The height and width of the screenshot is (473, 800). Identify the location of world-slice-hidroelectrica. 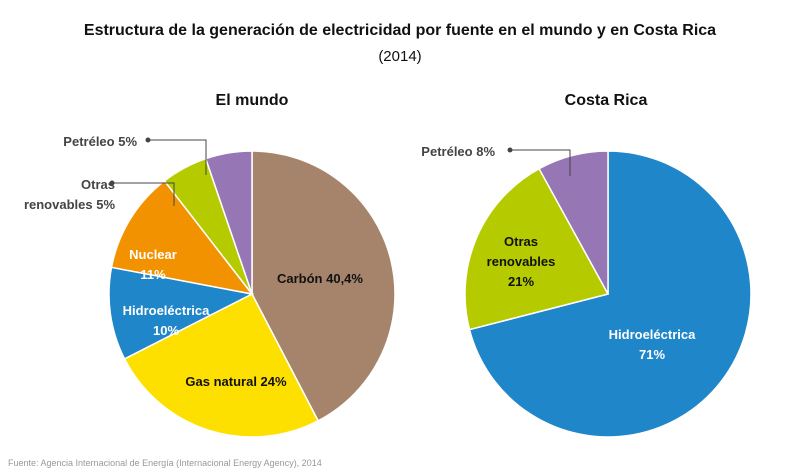
(181, 313).